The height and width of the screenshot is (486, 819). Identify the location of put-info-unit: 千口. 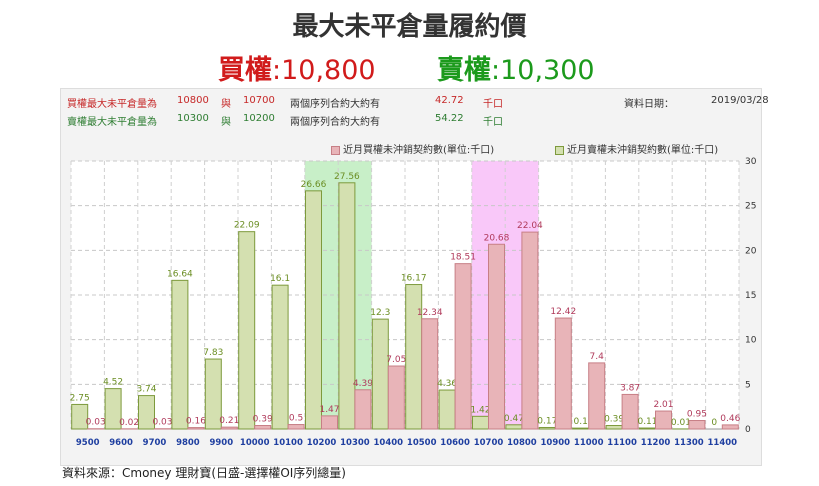
(493, 122).